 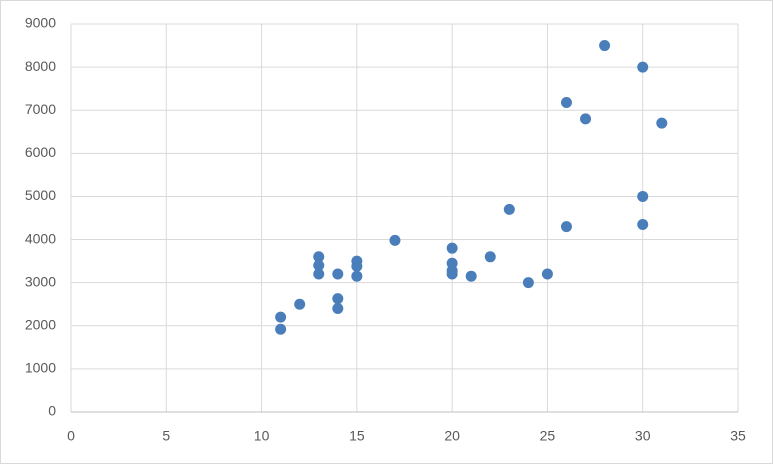 What do you see at coordinates (40, 324) in the screenshot?
I see `y-tick-label: 2000` at bounding box center [40, 324].